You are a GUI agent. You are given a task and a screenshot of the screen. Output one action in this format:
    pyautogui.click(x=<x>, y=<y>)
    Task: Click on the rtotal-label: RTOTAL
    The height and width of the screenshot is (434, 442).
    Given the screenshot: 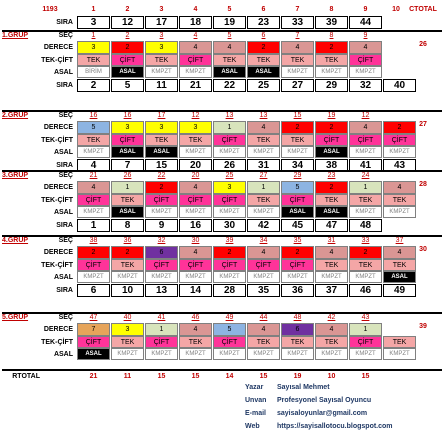 What is the action you would take?
    pyautogui.click(x=26, y=376)
    